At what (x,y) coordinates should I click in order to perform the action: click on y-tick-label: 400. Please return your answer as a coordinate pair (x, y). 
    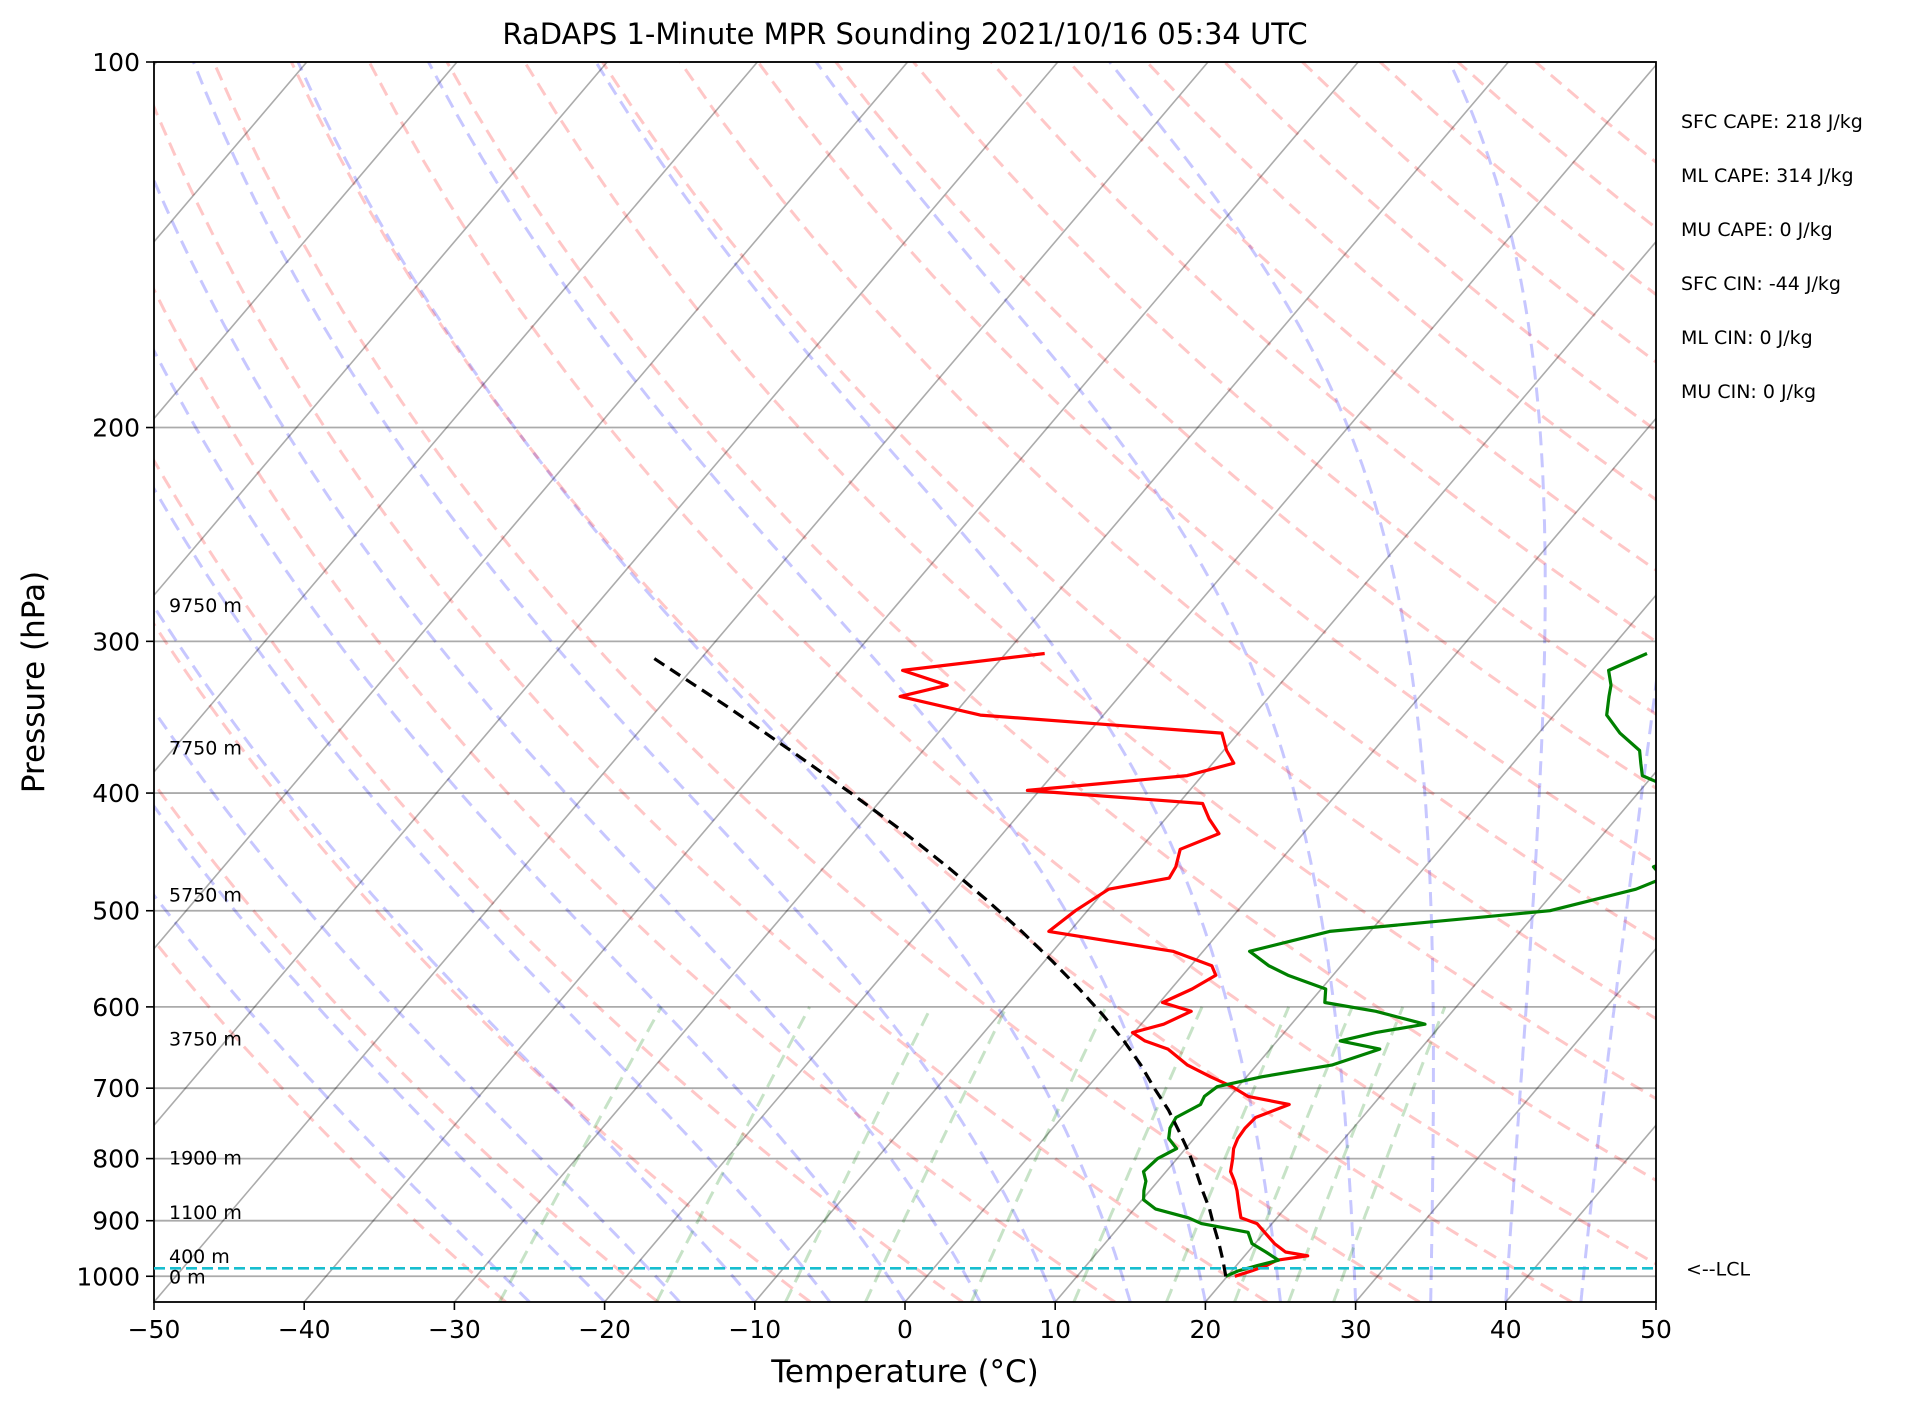
    Looking at the image, I should click on (116, 793).